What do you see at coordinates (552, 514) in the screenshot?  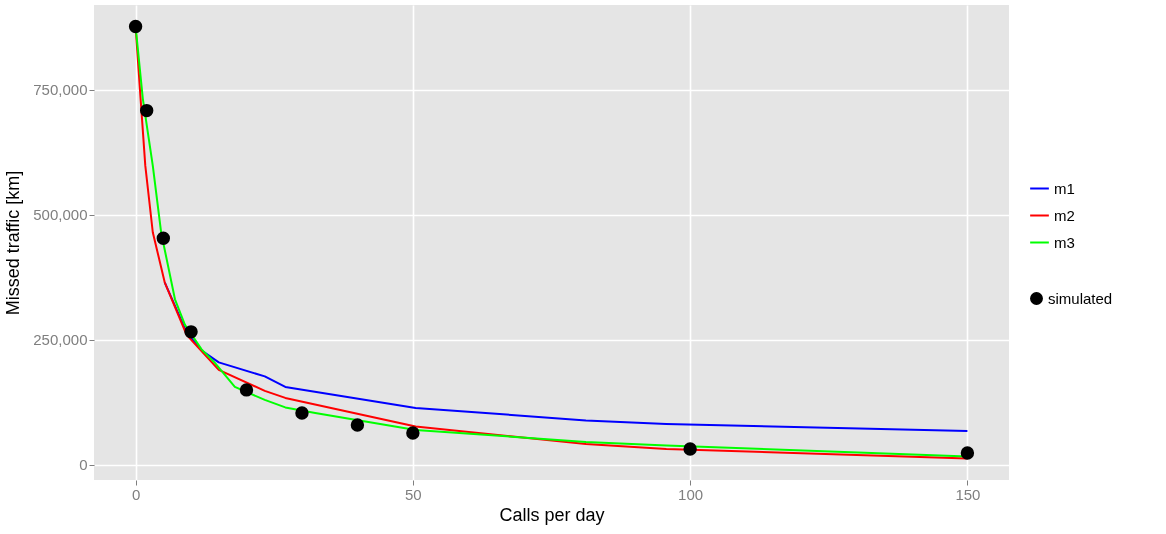 I see `x-axis-title: Calls per day` at bounding box center [552, 514].